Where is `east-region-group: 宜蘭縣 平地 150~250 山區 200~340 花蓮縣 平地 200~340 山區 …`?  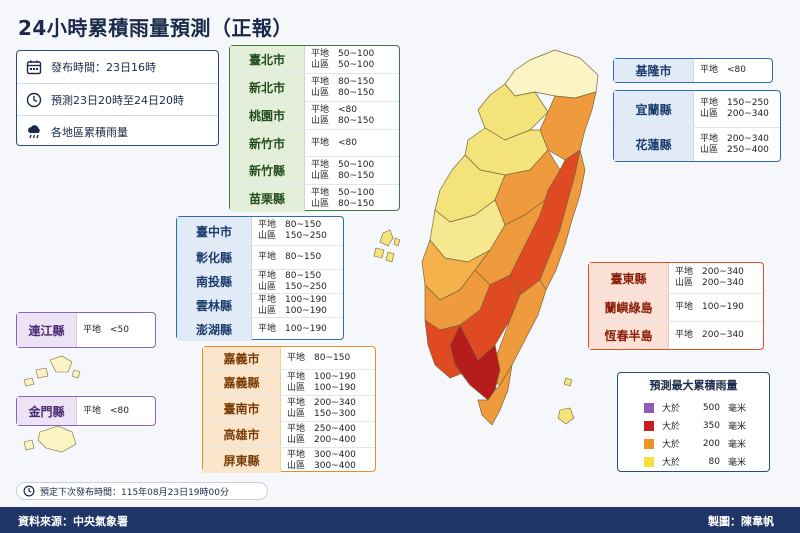
east-region-group: 宜蘭縣 平地 150~250 山區 200~340 花蓮縣 平地 200~340 山區 … is located at coordinates (697, 126).